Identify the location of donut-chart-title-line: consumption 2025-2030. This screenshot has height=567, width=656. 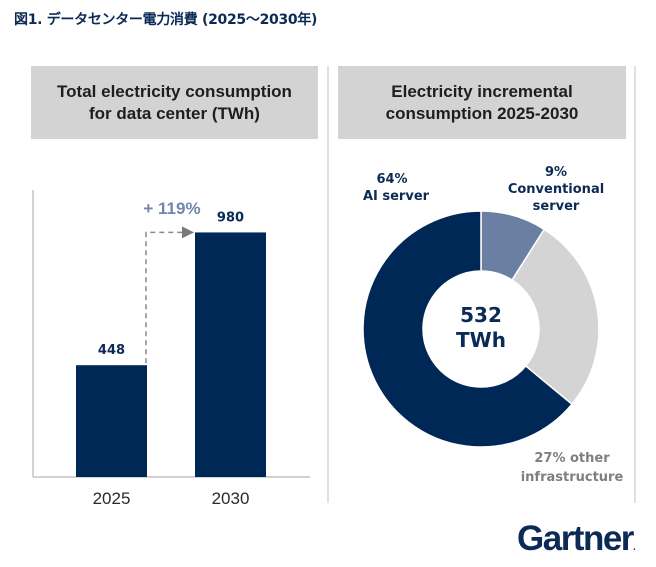
(482, 113).